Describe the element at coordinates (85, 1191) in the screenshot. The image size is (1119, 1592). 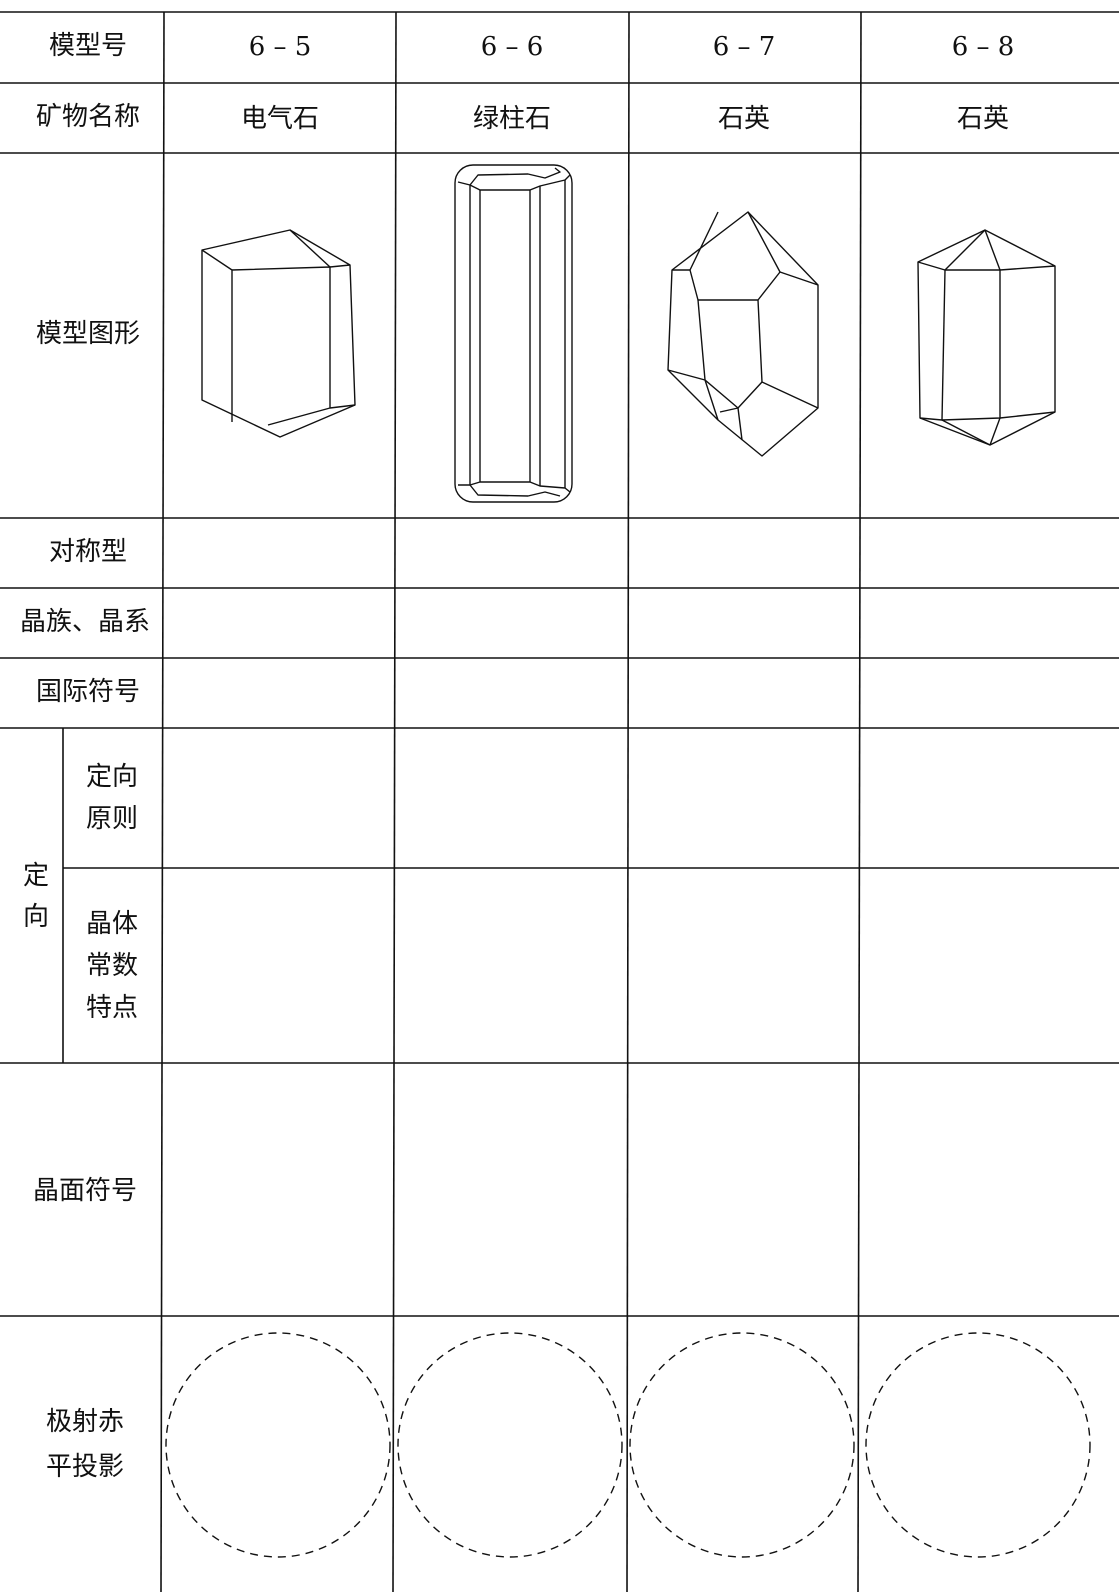
I see `row-label: 晶面符号` at that location.